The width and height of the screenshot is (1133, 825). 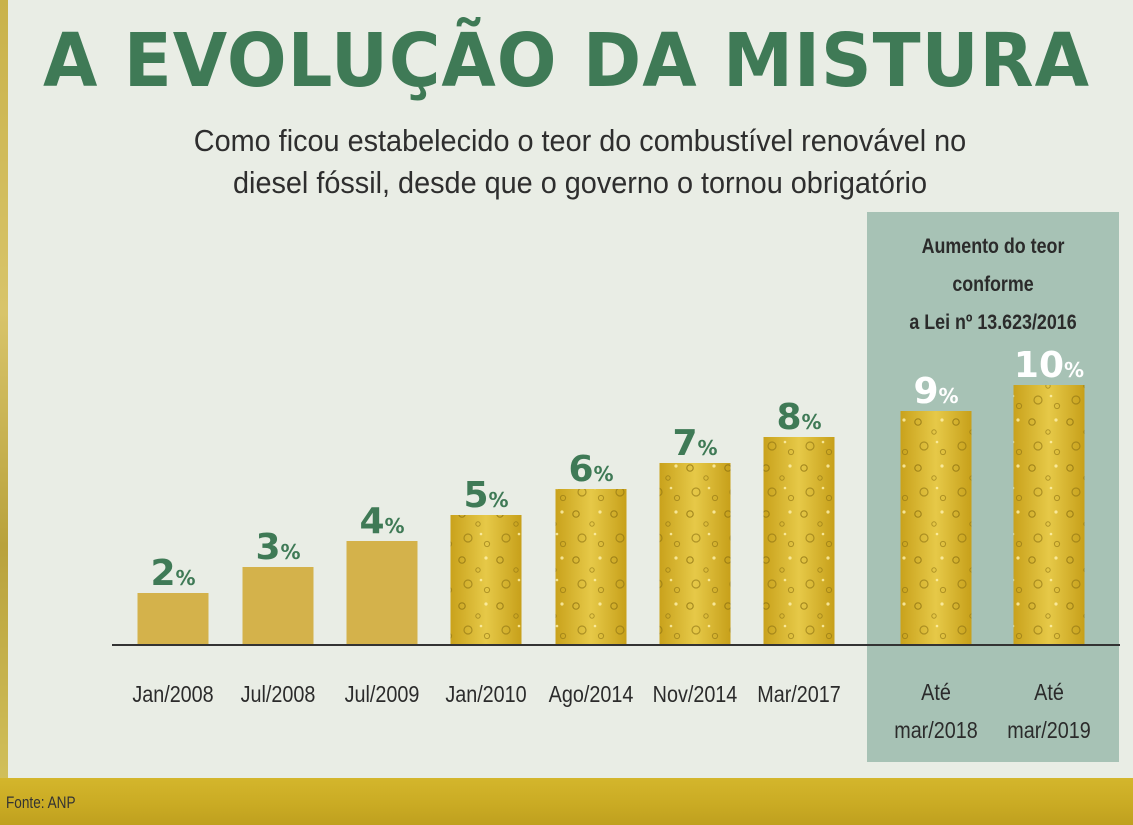 I want to click on value-number: 6, so click(x=580, y=469).